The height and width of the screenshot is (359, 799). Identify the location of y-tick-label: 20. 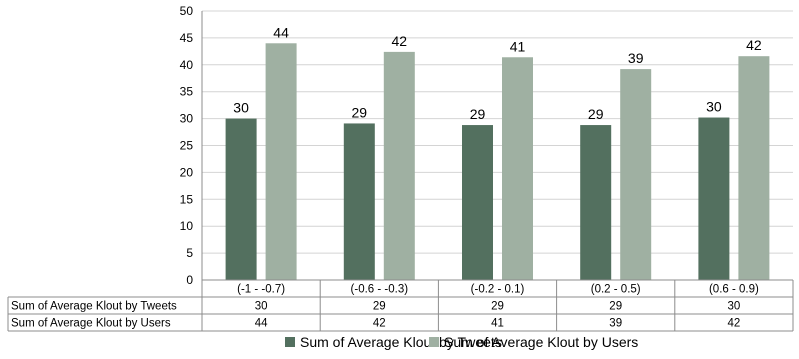
(187, 172).